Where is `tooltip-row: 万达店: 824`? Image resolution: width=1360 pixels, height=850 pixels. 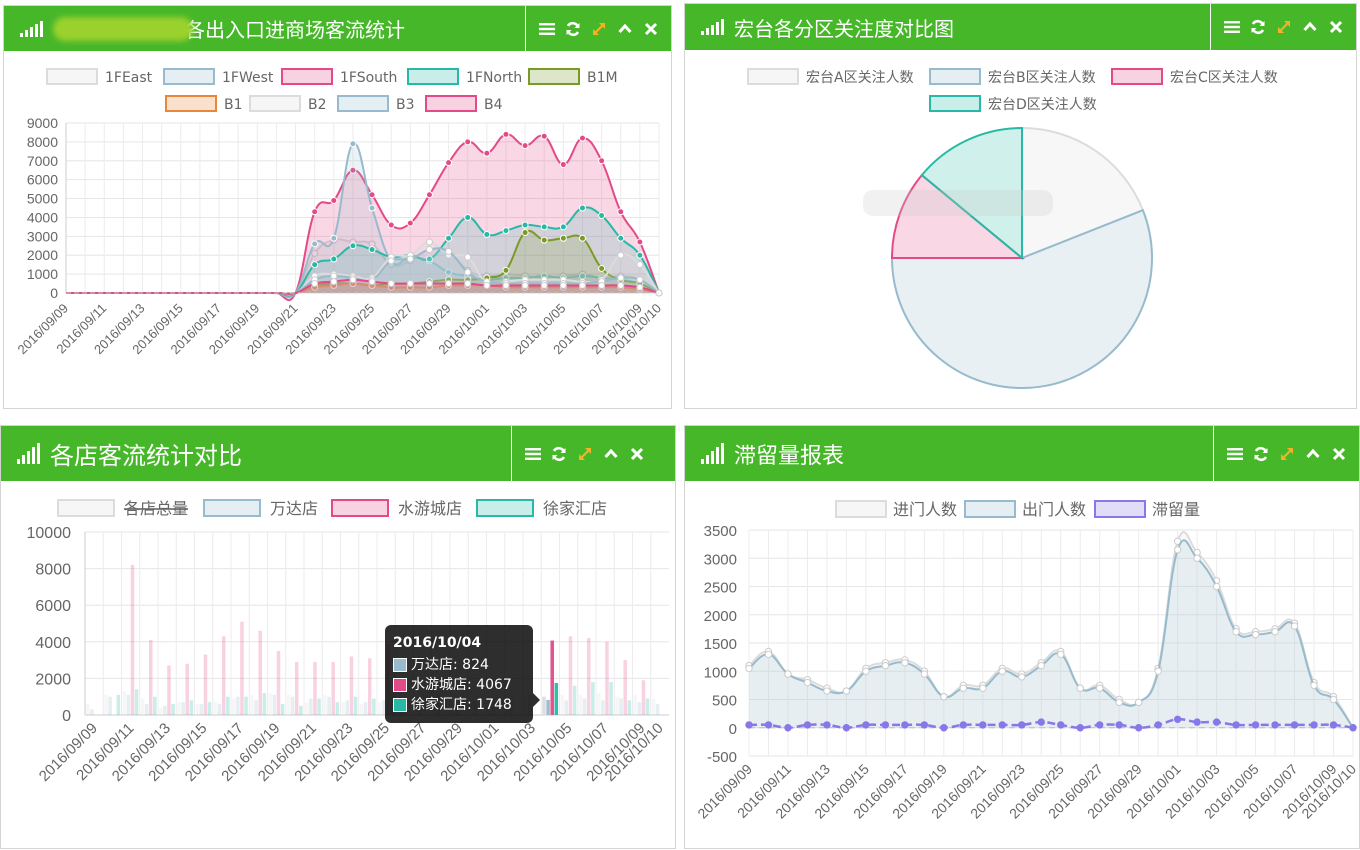 tooltip-row: 万达店: 824 is located at coordinates (459, 665).